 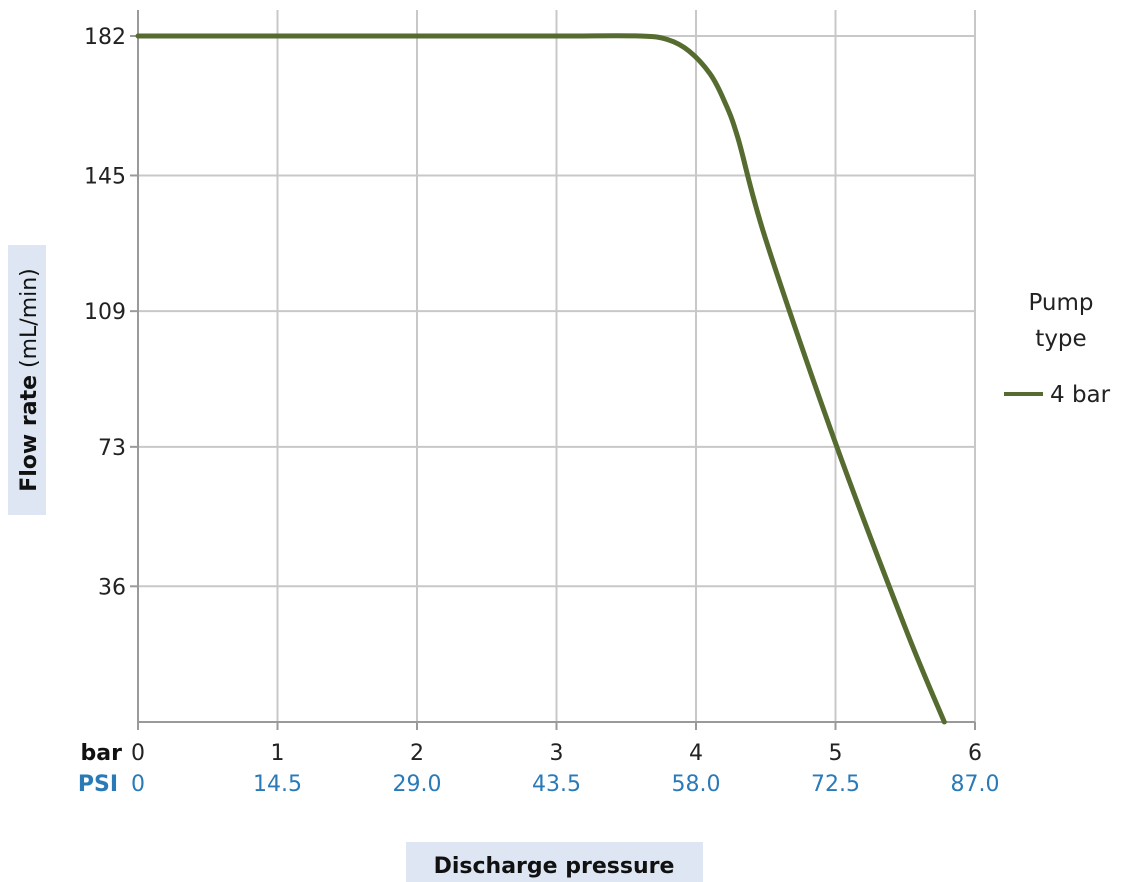 I want to click on x-tick-label-psi-4: 58.0, so click(x=696, y=784).